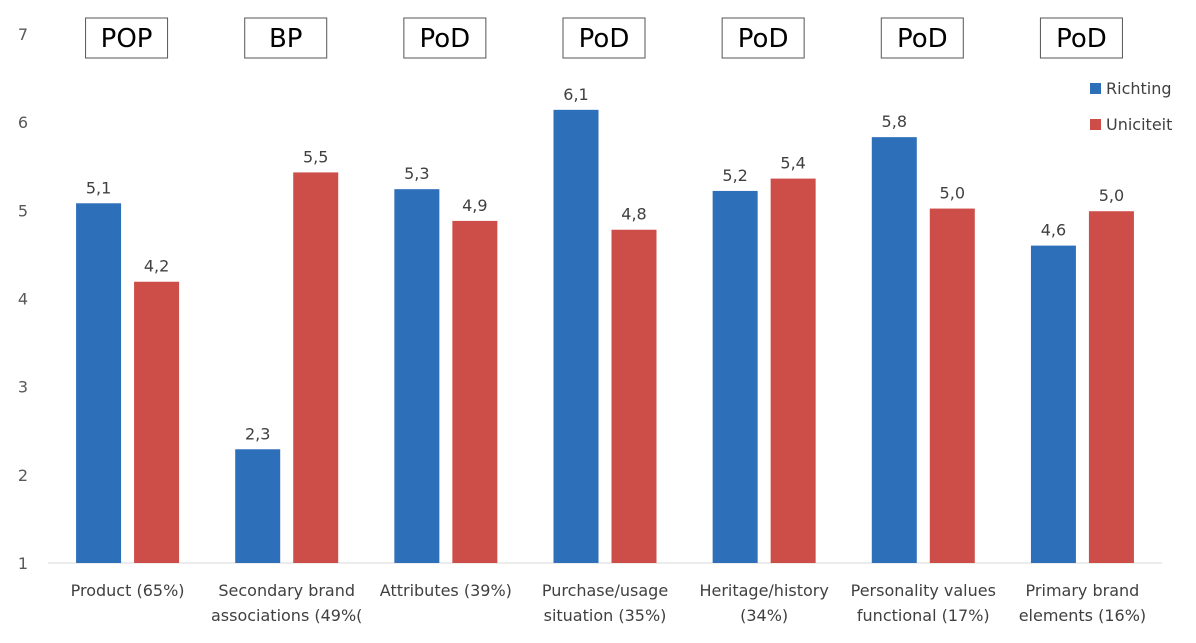 The width and height of the screenshot is (1196, 643). I want to click on data-label: 5,5, so click(315, 156).